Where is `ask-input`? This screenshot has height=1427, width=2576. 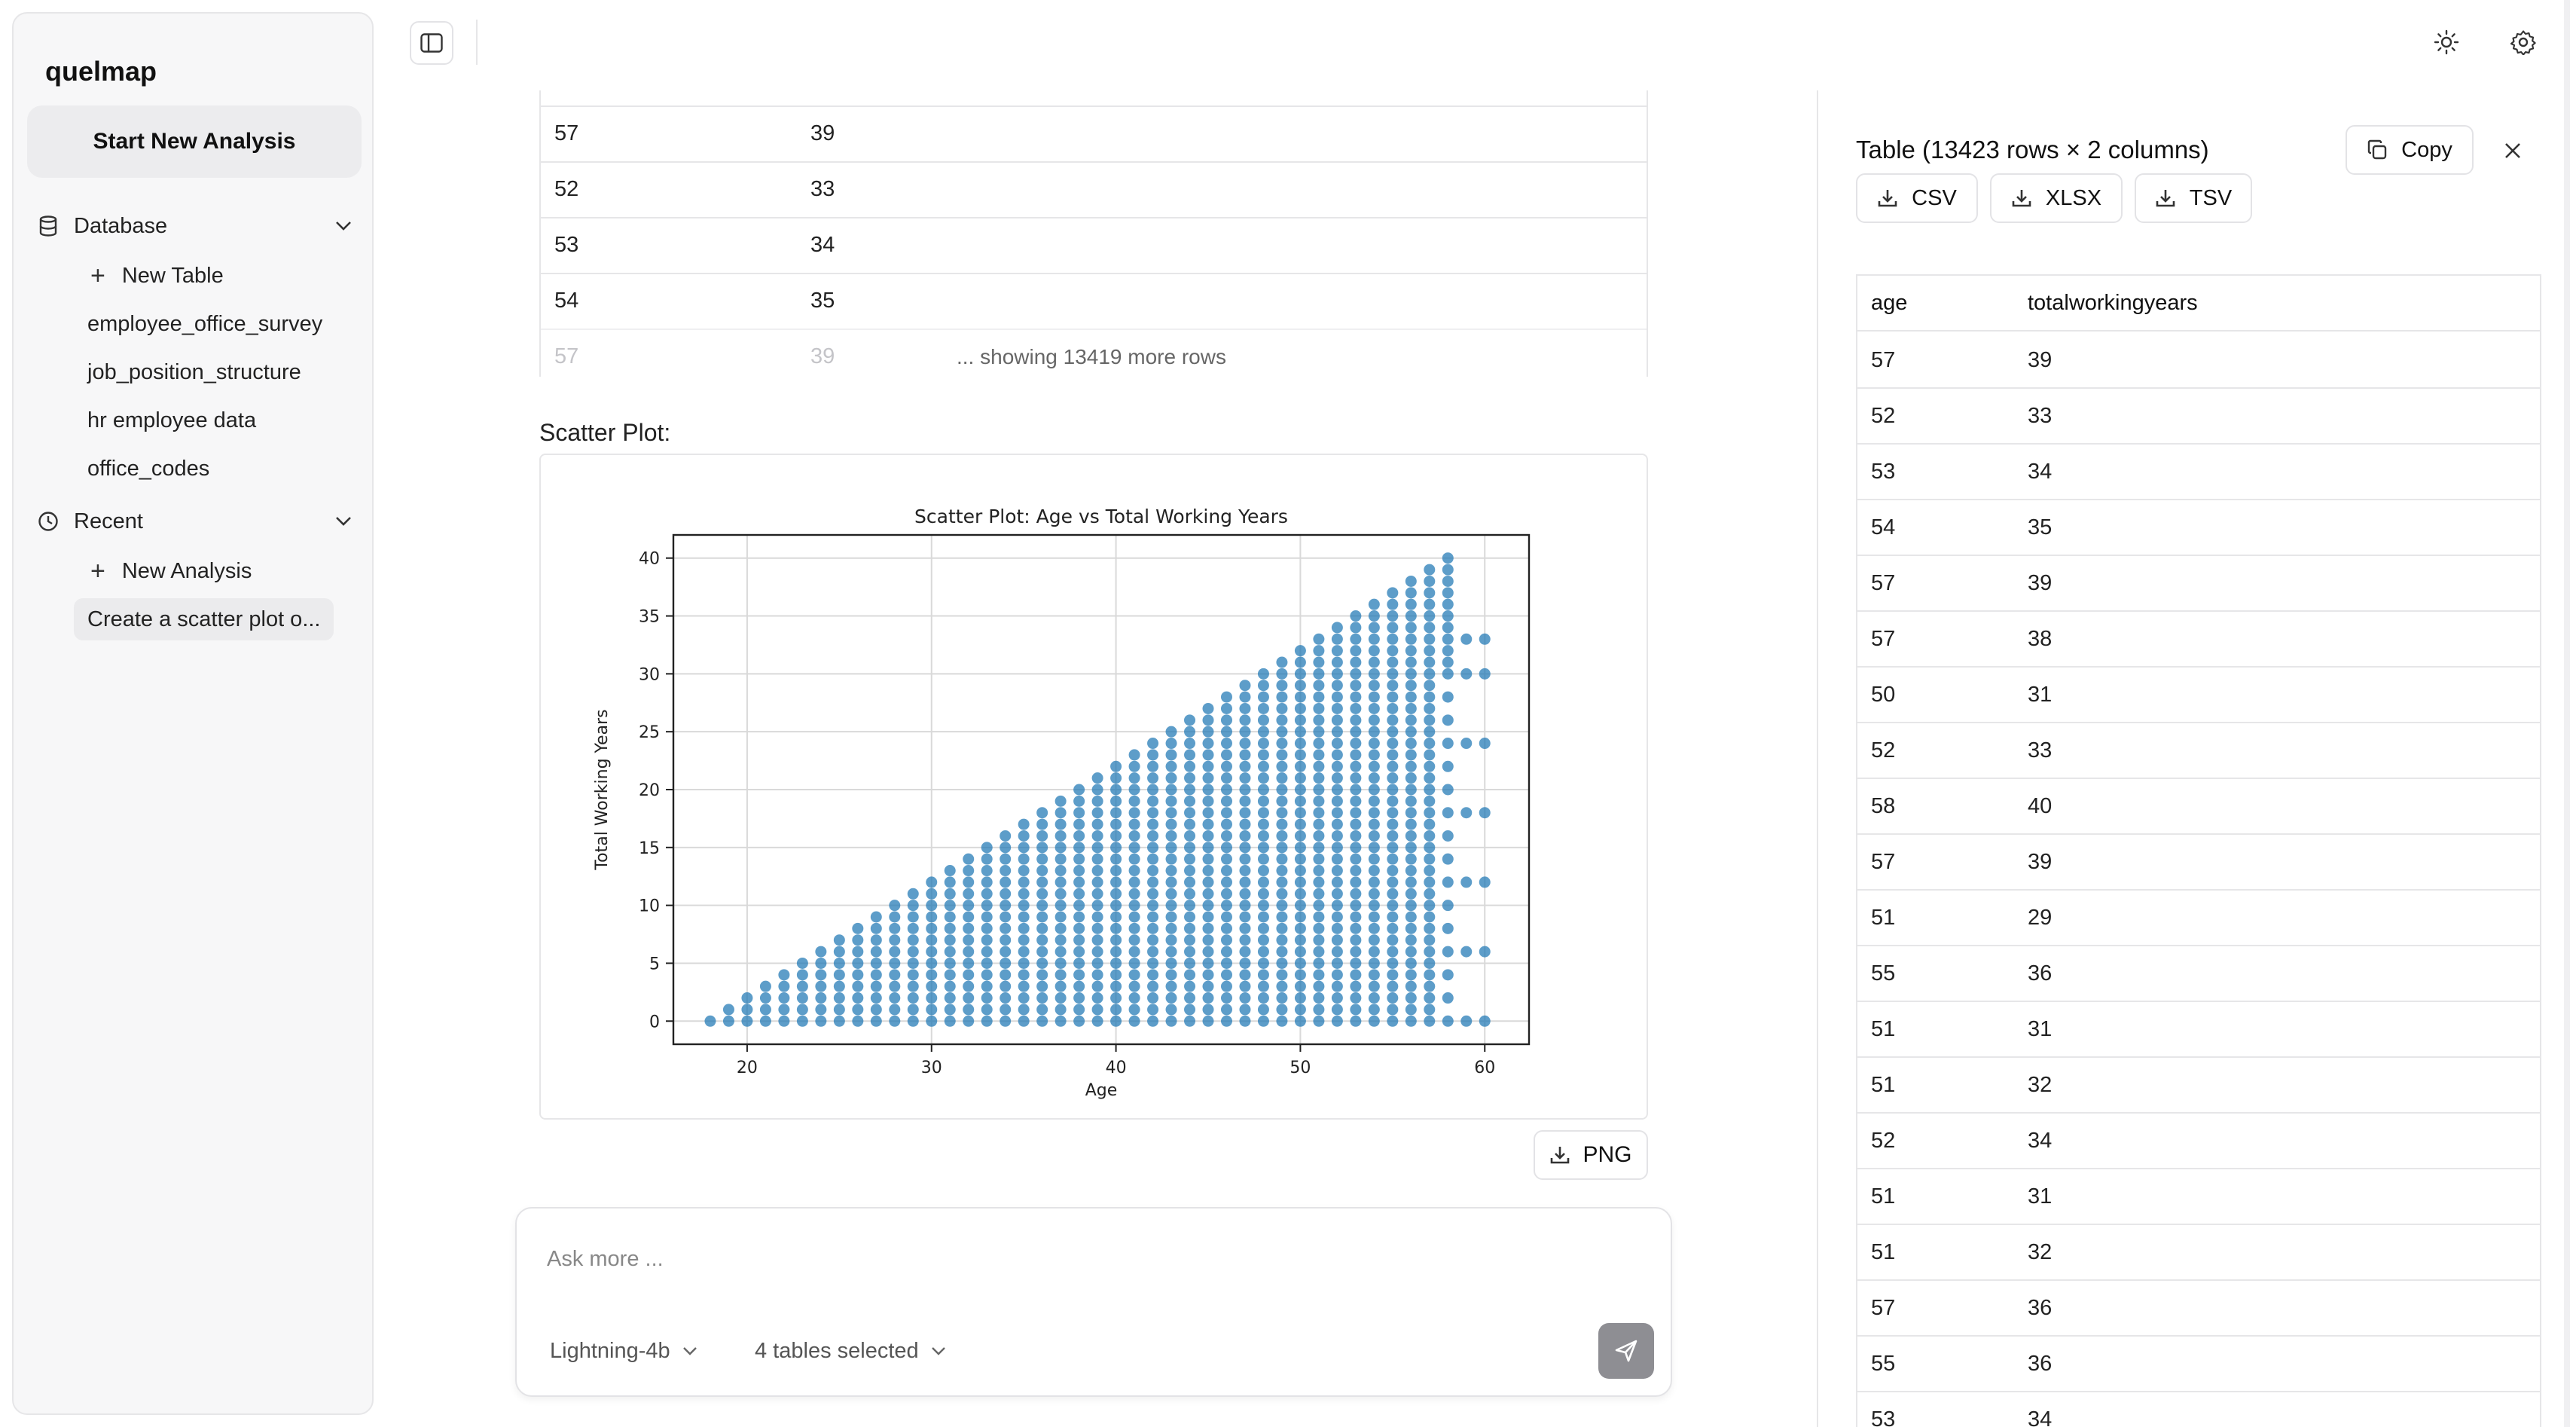 ask-input is located at coordinates (1074, 1259).